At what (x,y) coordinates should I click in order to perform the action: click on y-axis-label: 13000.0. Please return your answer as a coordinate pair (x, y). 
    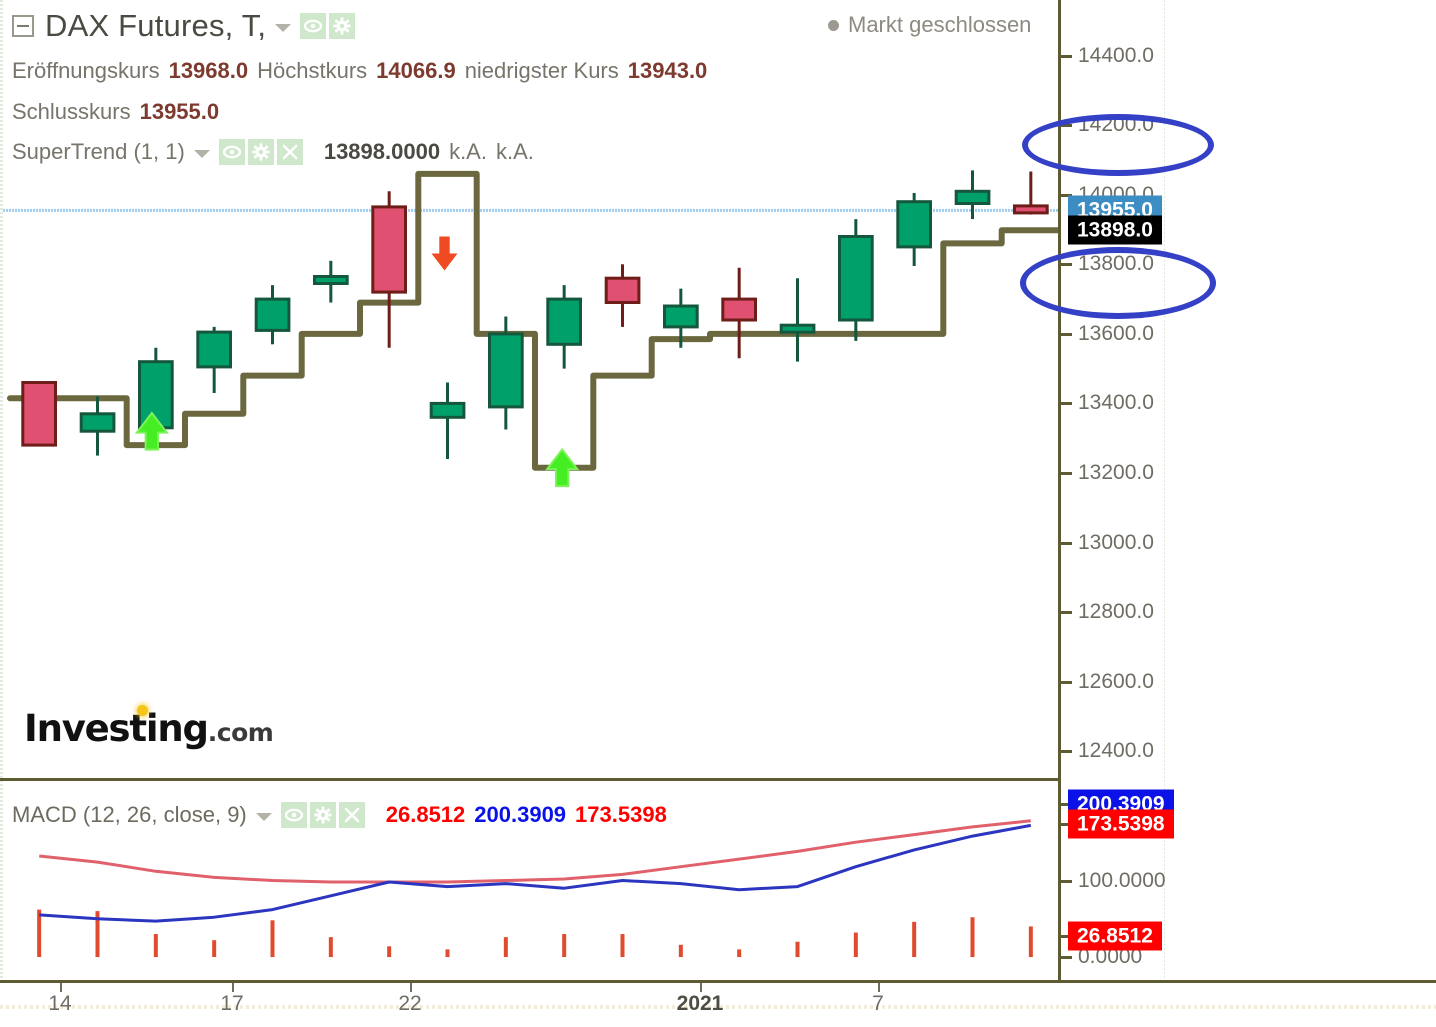
    Looking at the image, I should click on (1116, 542).